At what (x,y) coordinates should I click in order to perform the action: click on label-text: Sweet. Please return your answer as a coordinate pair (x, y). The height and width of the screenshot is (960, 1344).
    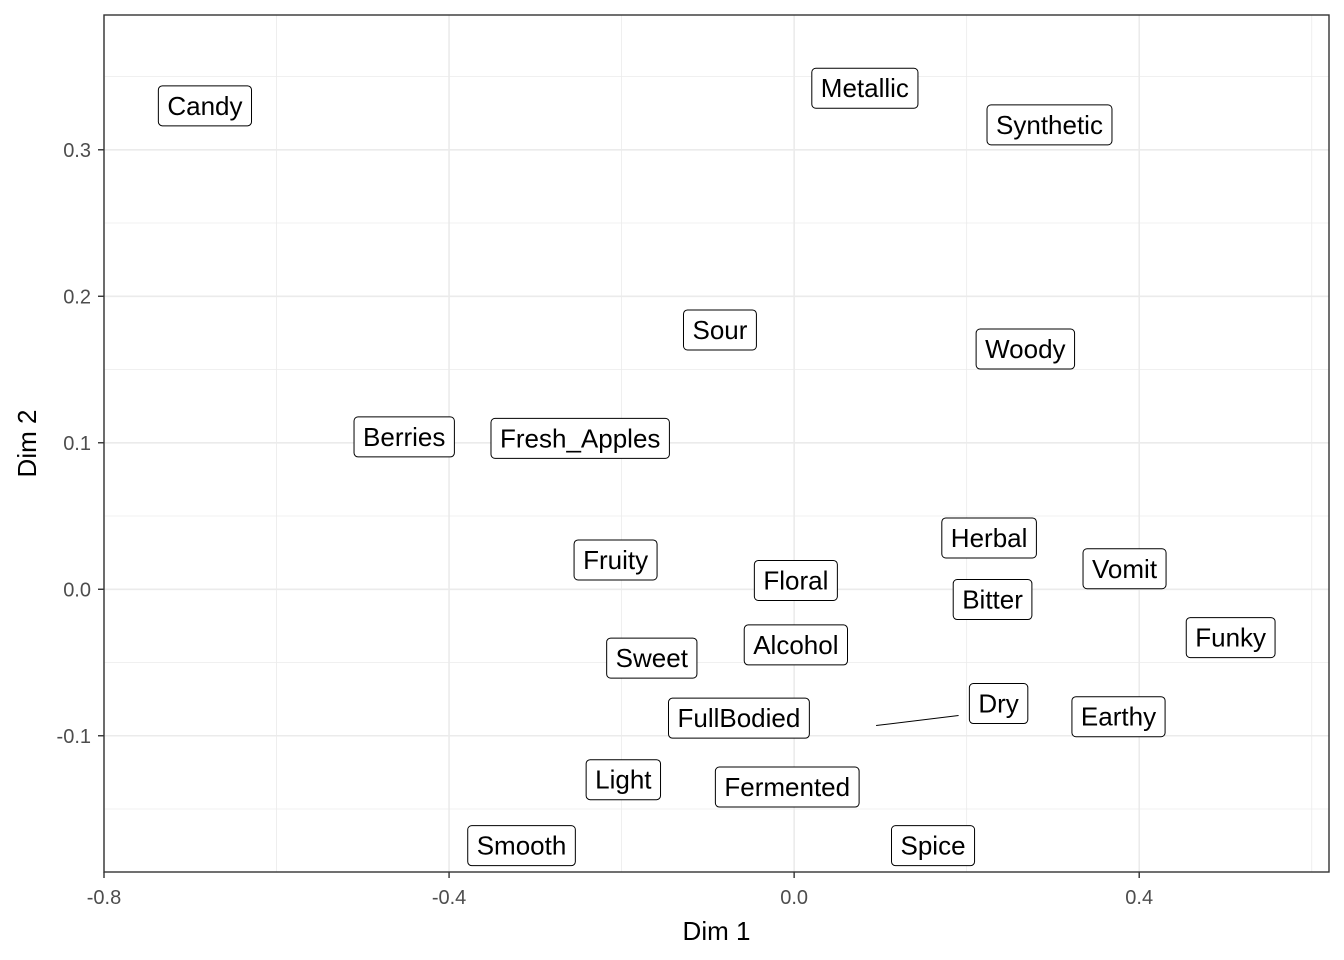
    Looking at the image, I should click on (652, 658).